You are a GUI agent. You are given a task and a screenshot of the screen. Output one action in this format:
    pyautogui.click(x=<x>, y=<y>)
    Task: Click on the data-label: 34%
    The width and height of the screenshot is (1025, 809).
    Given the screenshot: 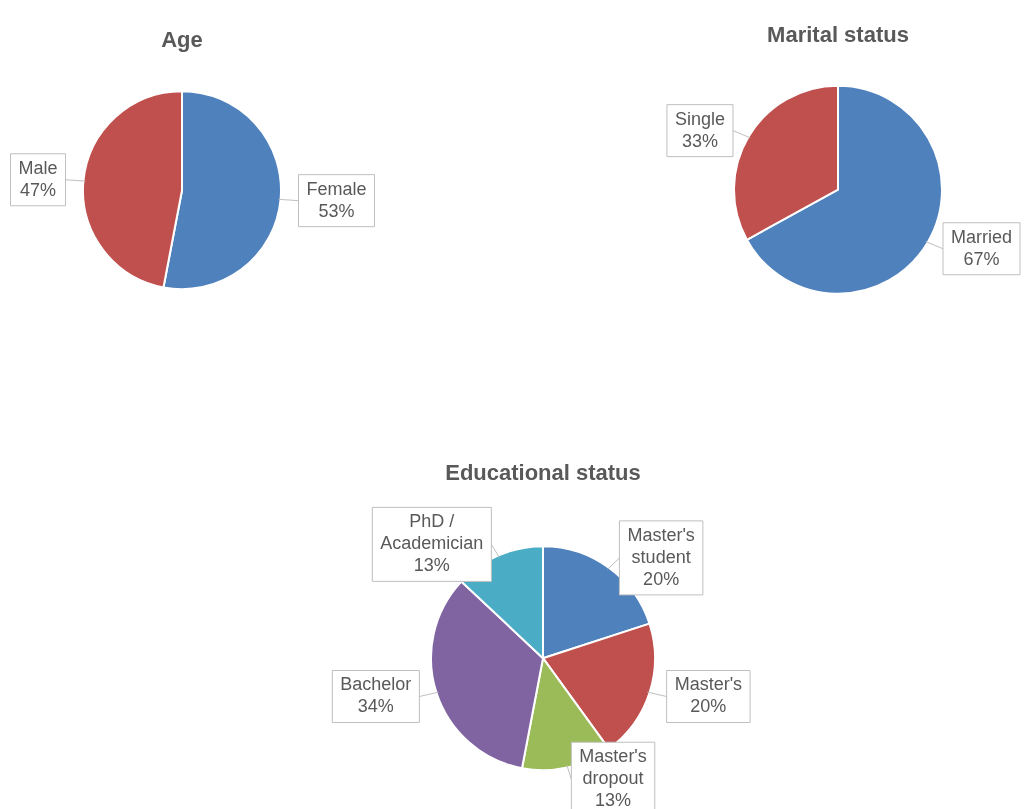 What is the action you would take?
    pyautogui.click(x=375, y=706)
    